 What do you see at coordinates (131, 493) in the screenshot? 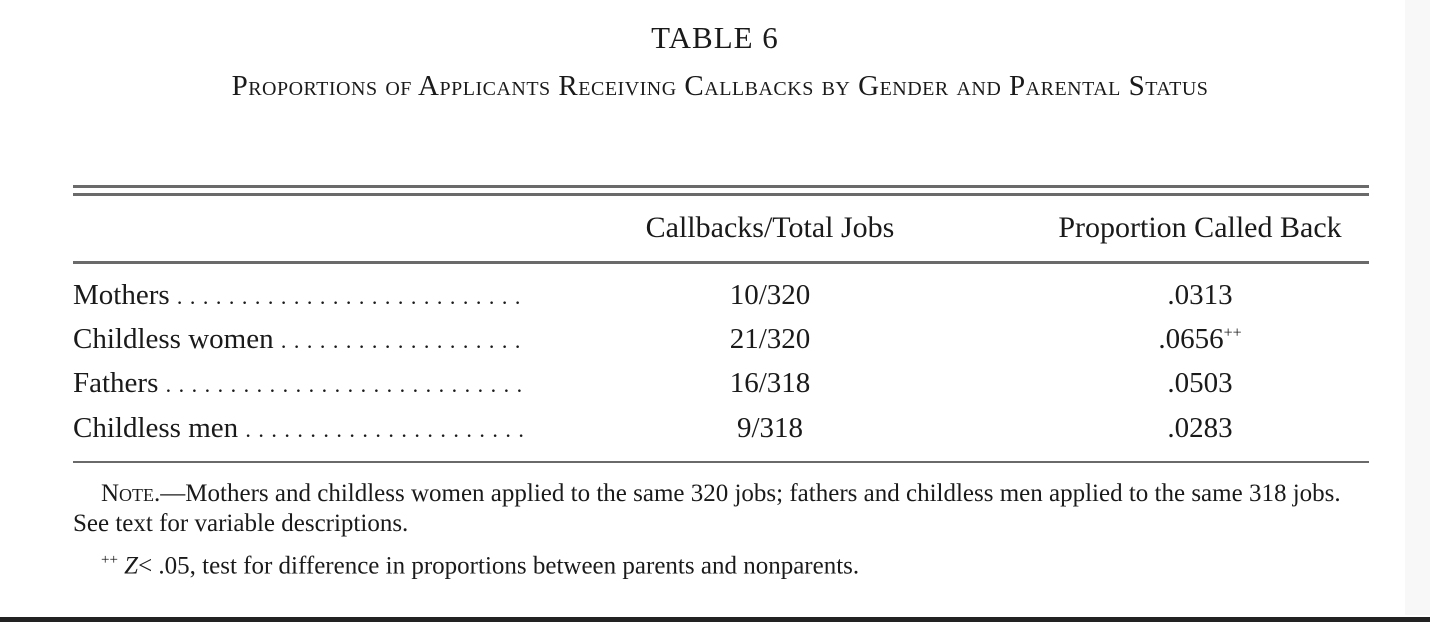
I see `note-label: Note.` at bounding box center [131, 493].